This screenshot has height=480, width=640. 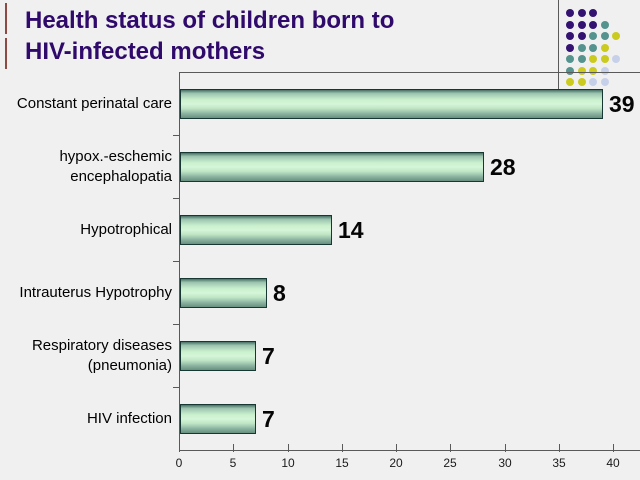 I want to click on category-label: HIV infection, so click(x=86, y=418).